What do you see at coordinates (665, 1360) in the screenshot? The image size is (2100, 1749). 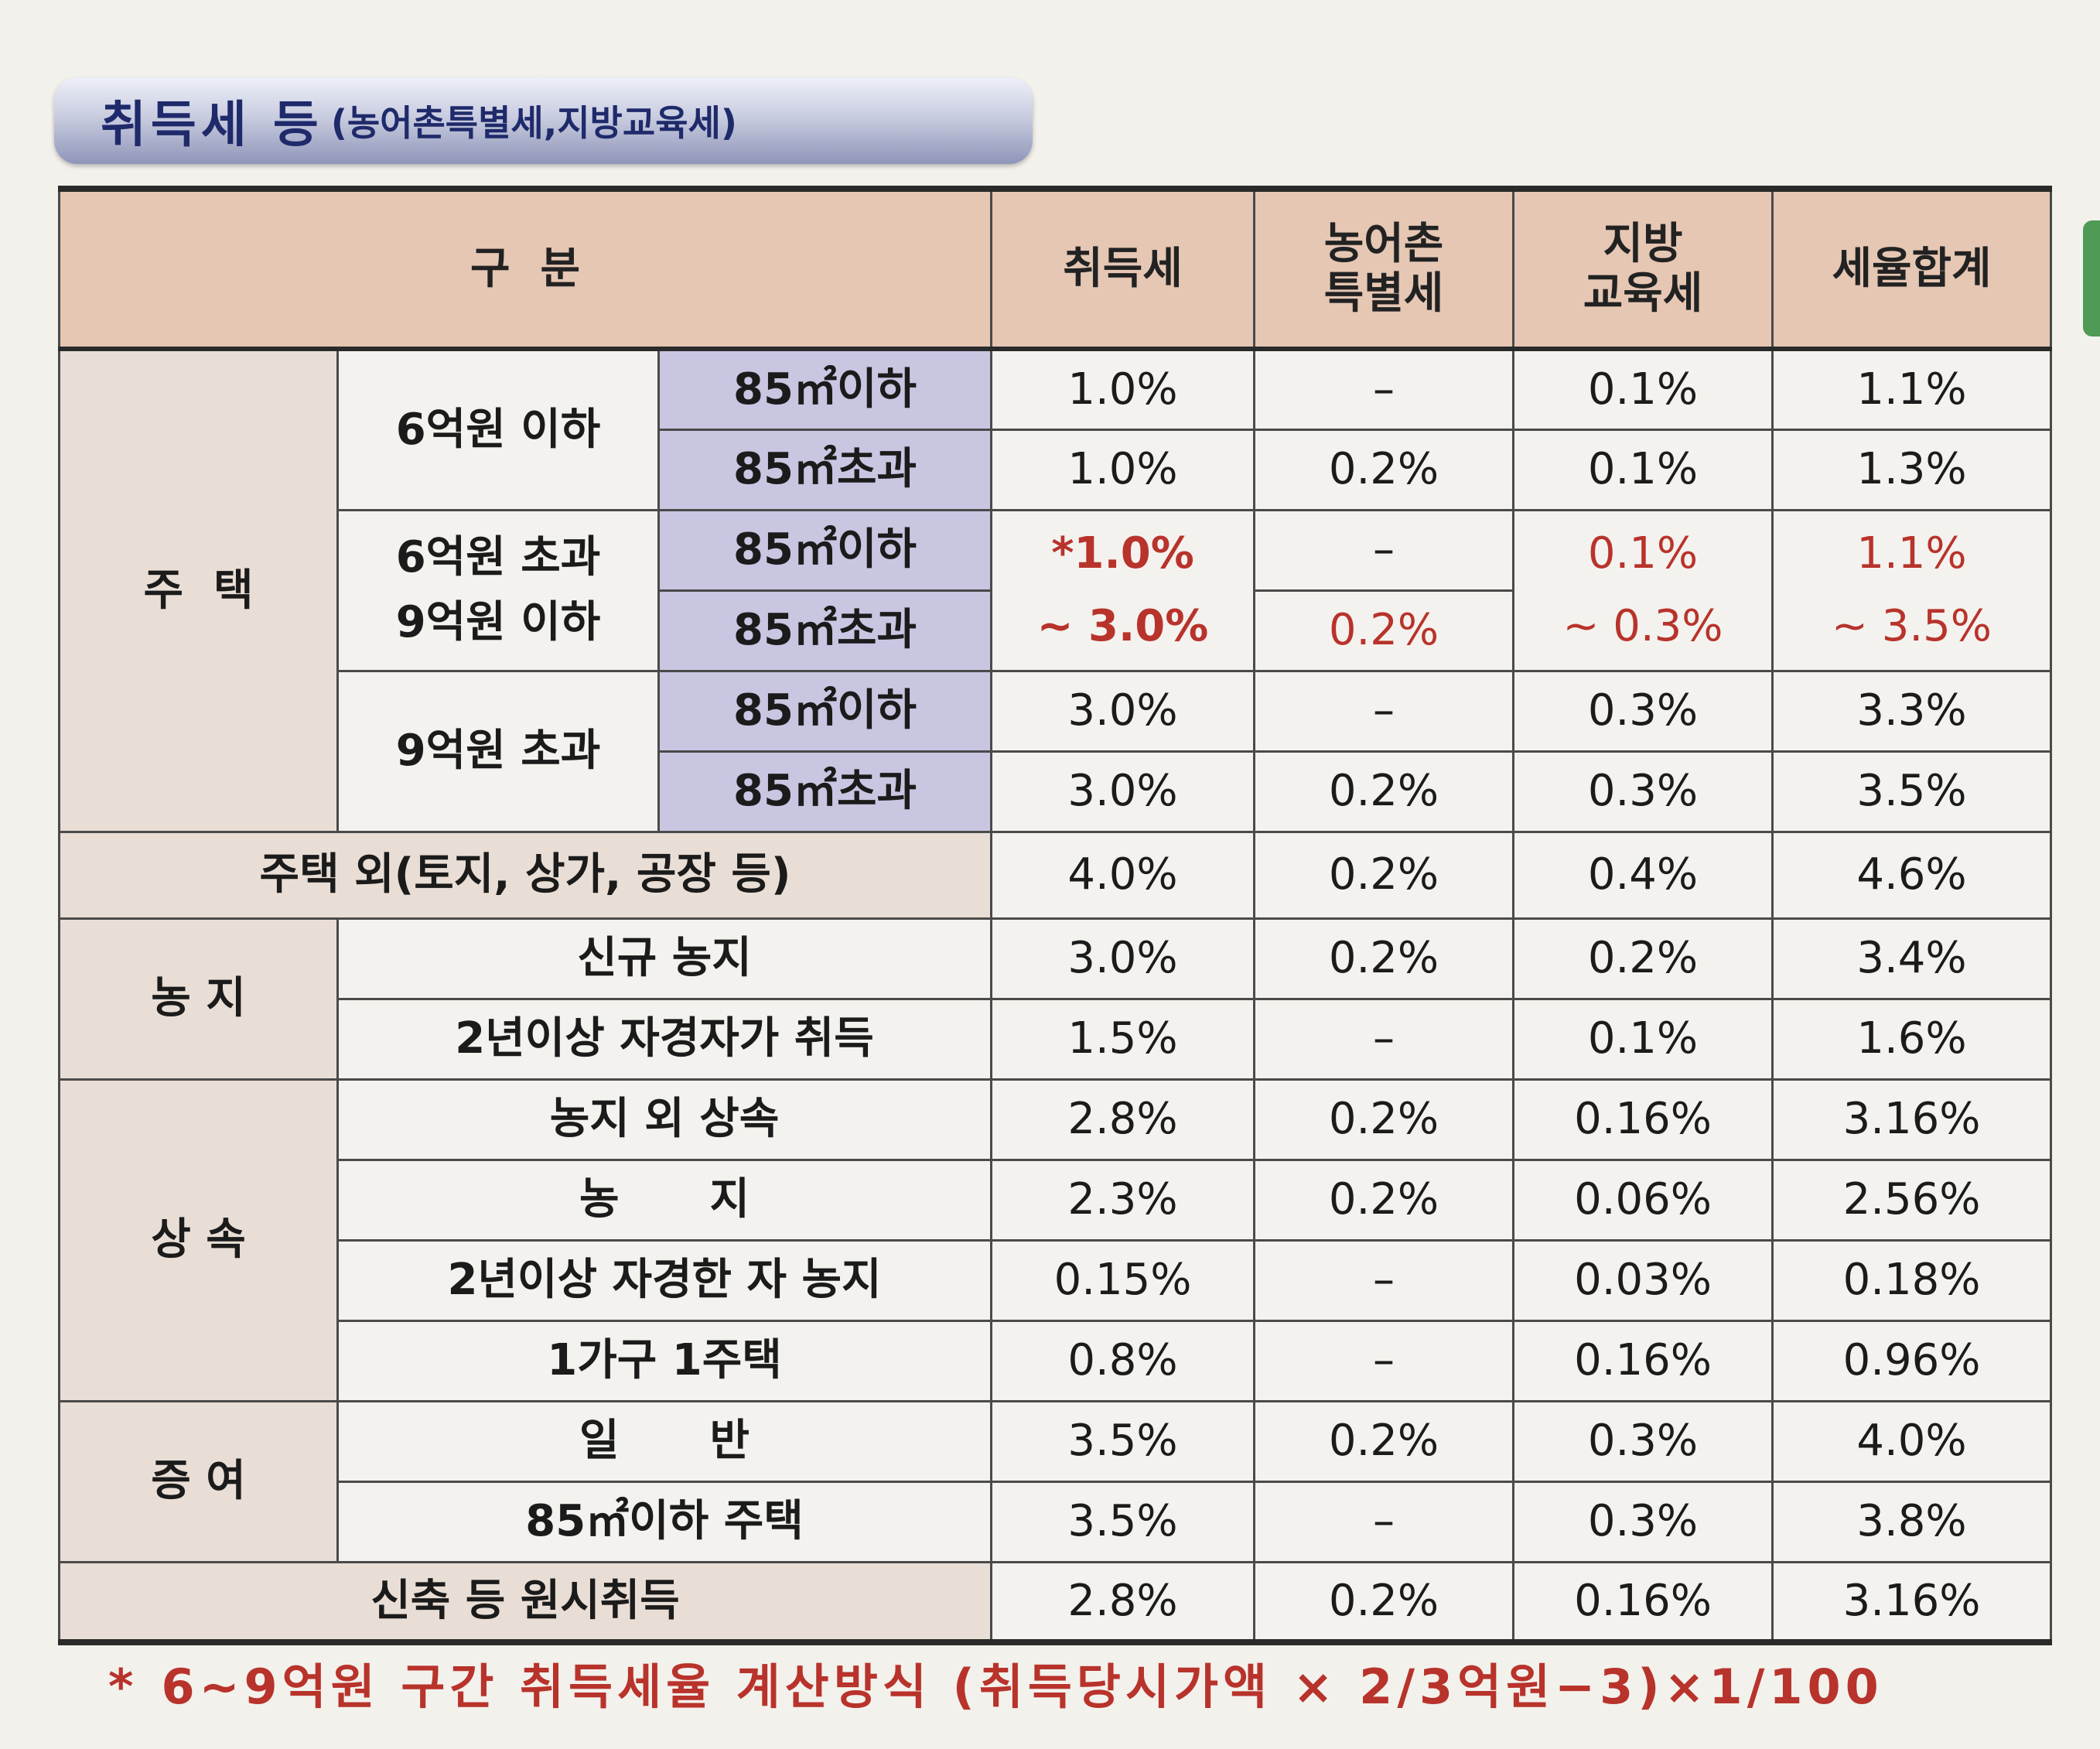 I see `row-label: 1가구 1주택` at bounding box center [665, 1360].